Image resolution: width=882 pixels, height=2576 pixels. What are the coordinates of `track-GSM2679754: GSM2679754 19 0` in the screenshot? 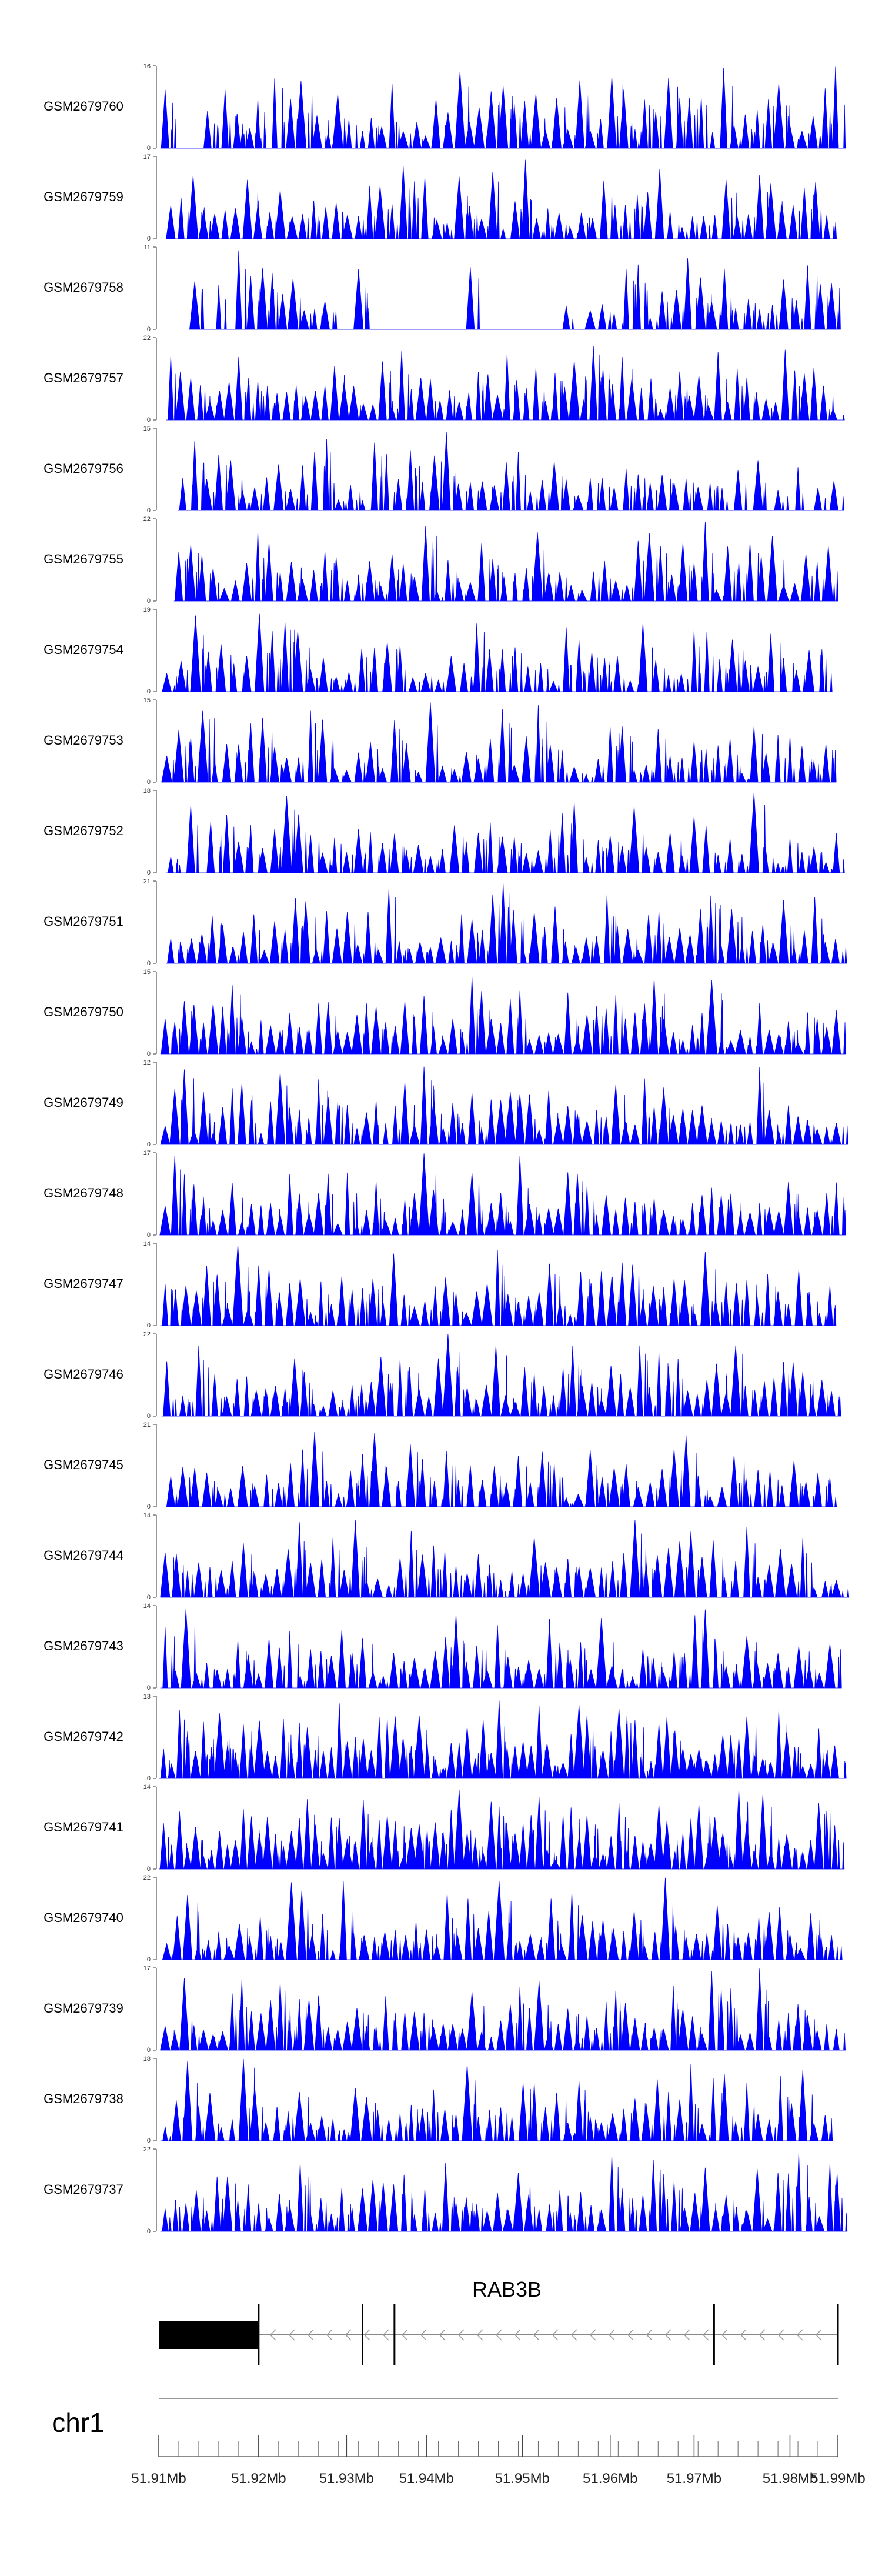 It's located at (438, 650).